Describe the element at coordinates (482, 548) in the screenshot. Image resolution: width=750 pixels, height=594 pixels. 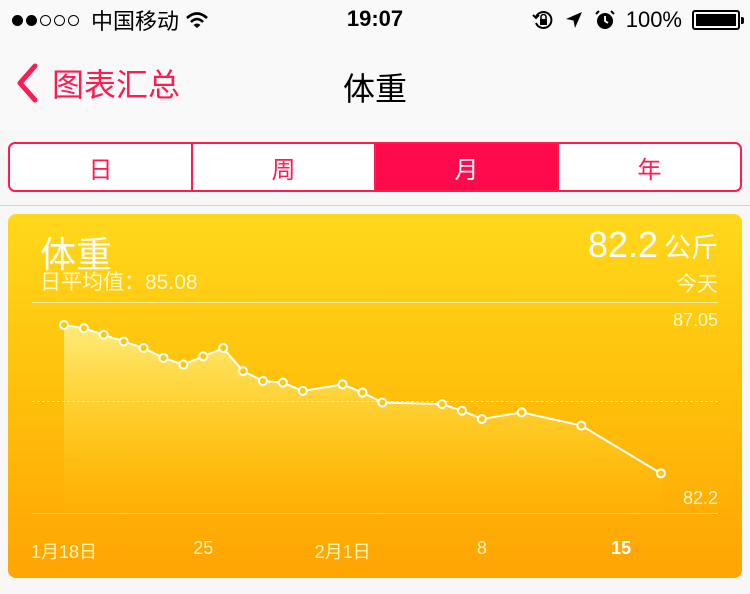
I see `x-tick-label-3: 8` at that location.